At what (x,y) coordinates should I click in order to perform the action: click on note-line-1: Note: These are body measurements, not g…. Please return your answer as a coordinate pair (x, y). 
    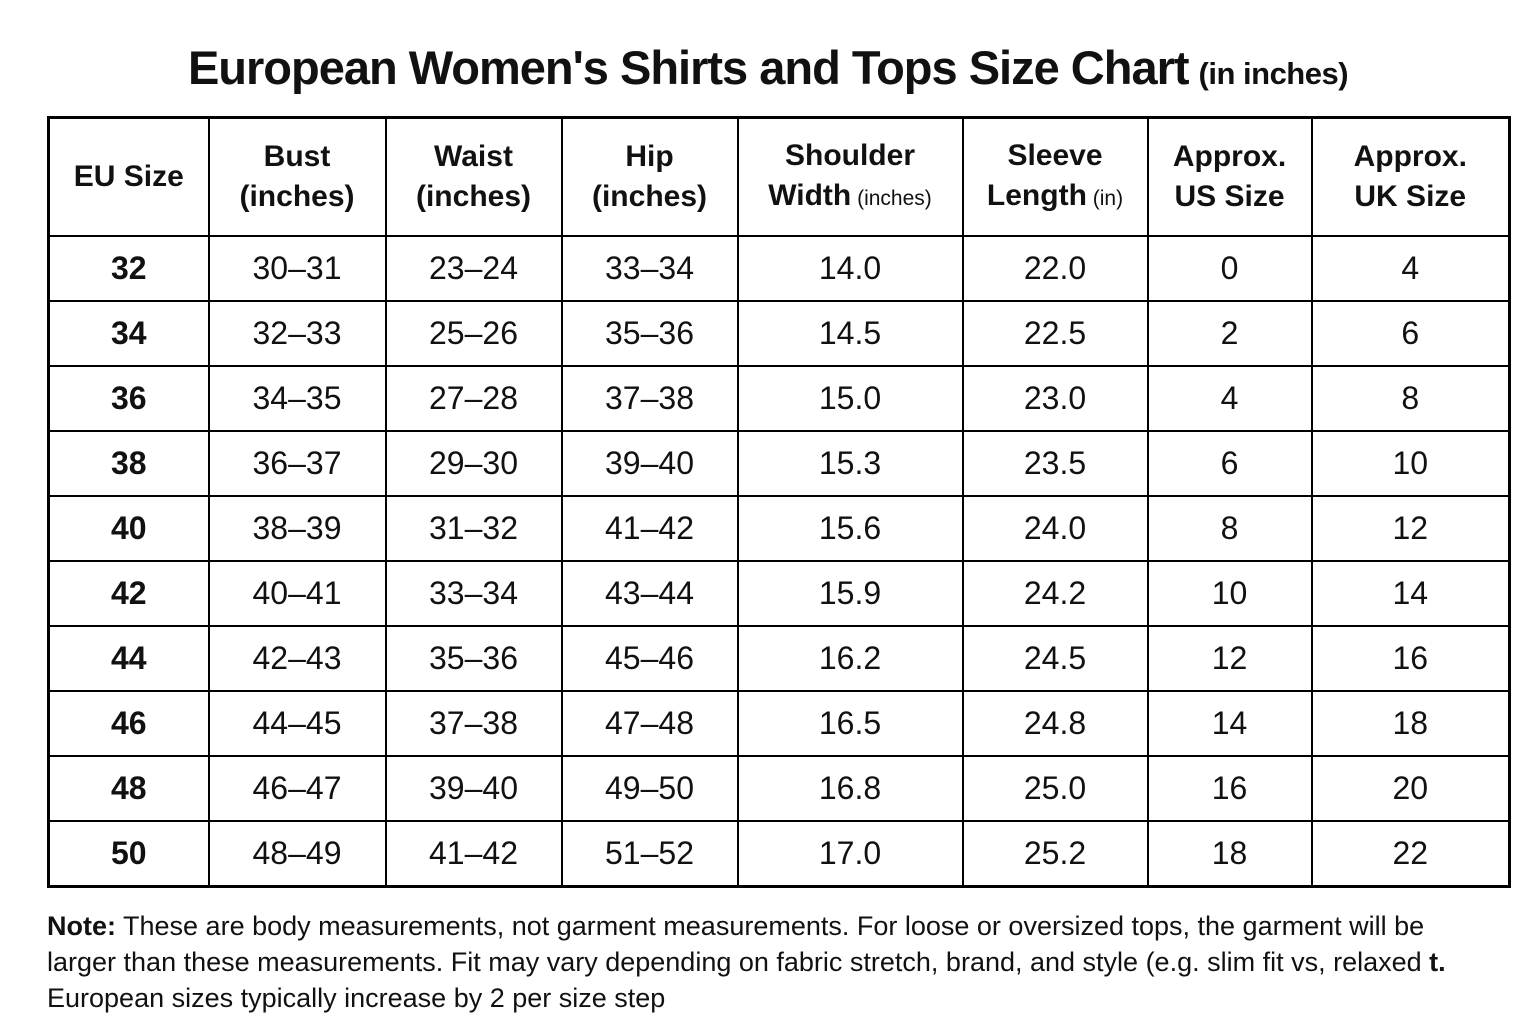
    Looking at the image, I should click on (736, 926).